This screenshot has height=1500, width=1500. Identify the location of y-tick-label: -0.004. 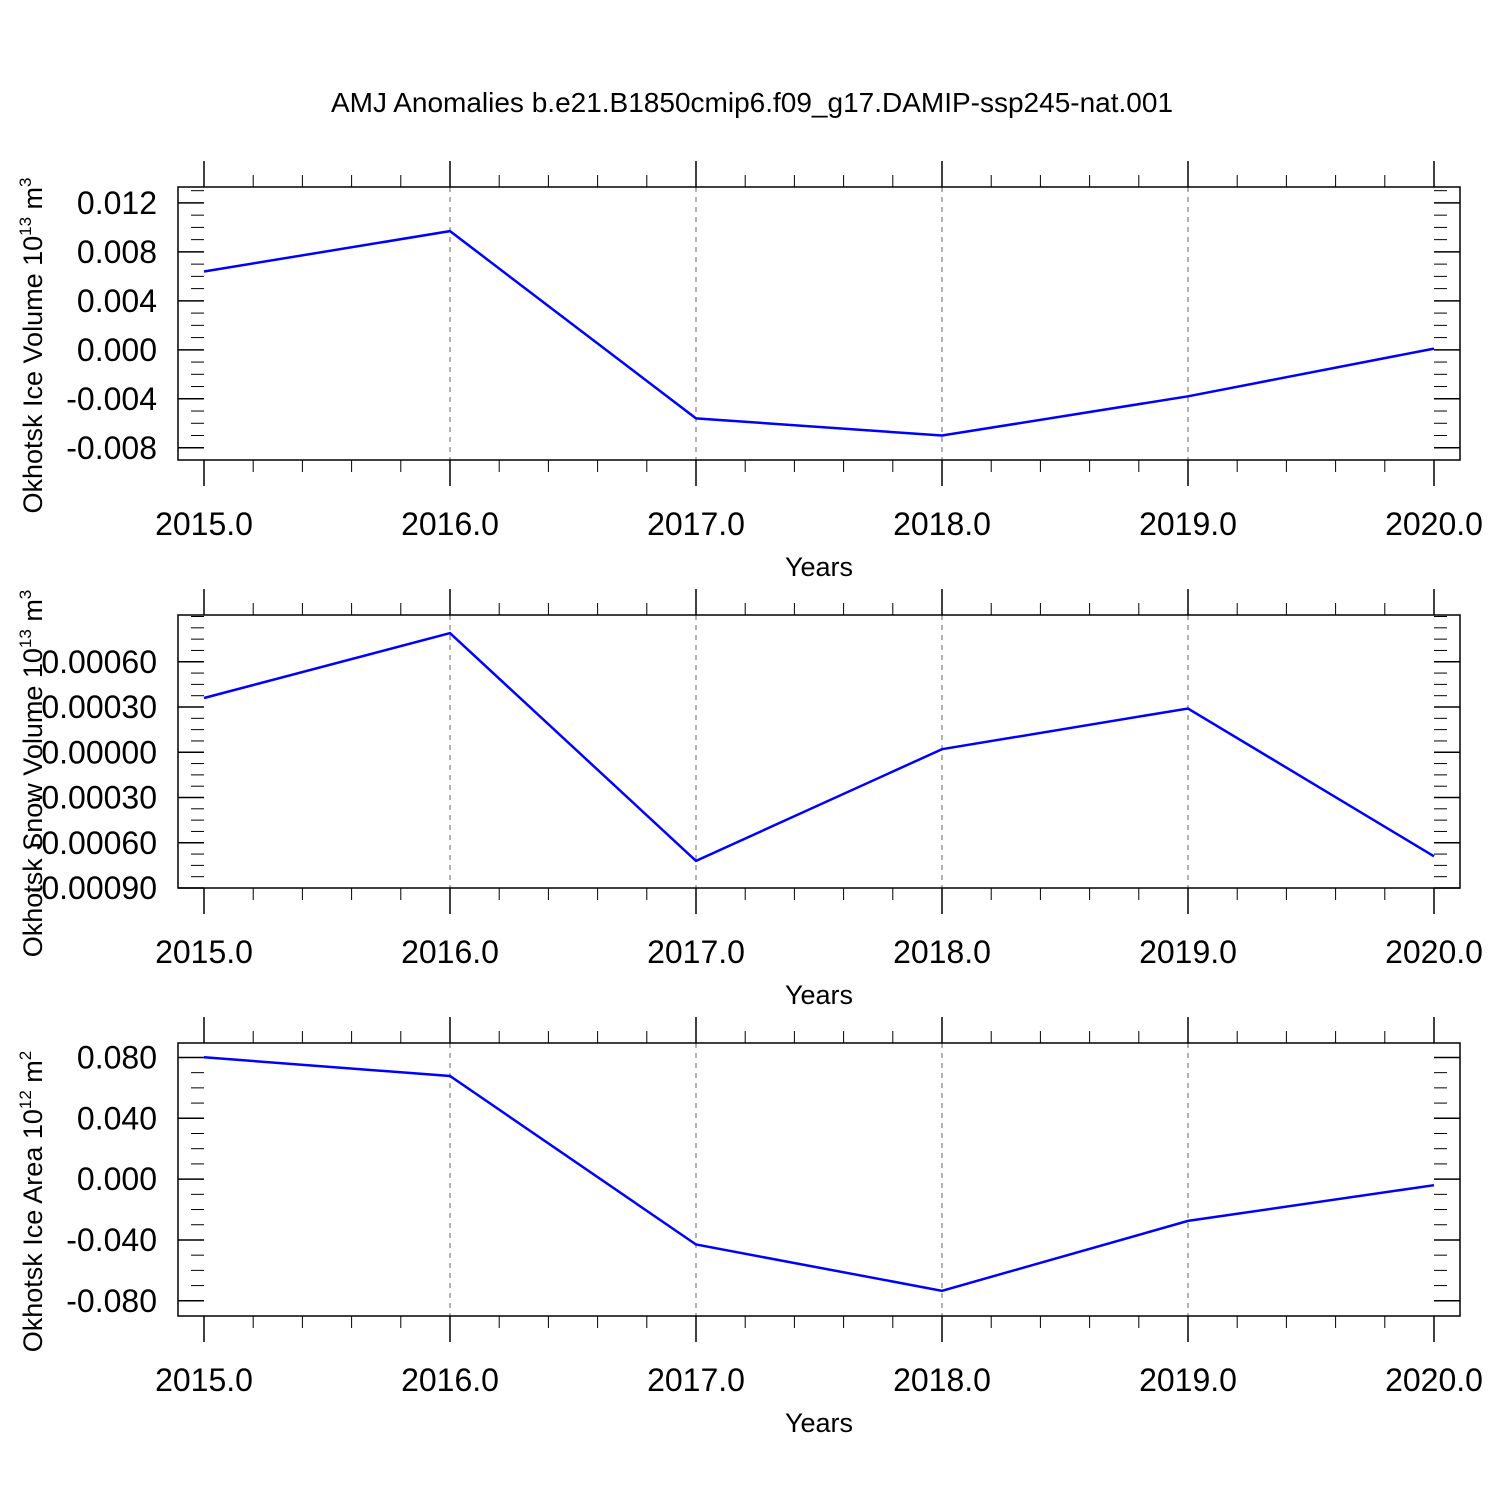
(111, 399).